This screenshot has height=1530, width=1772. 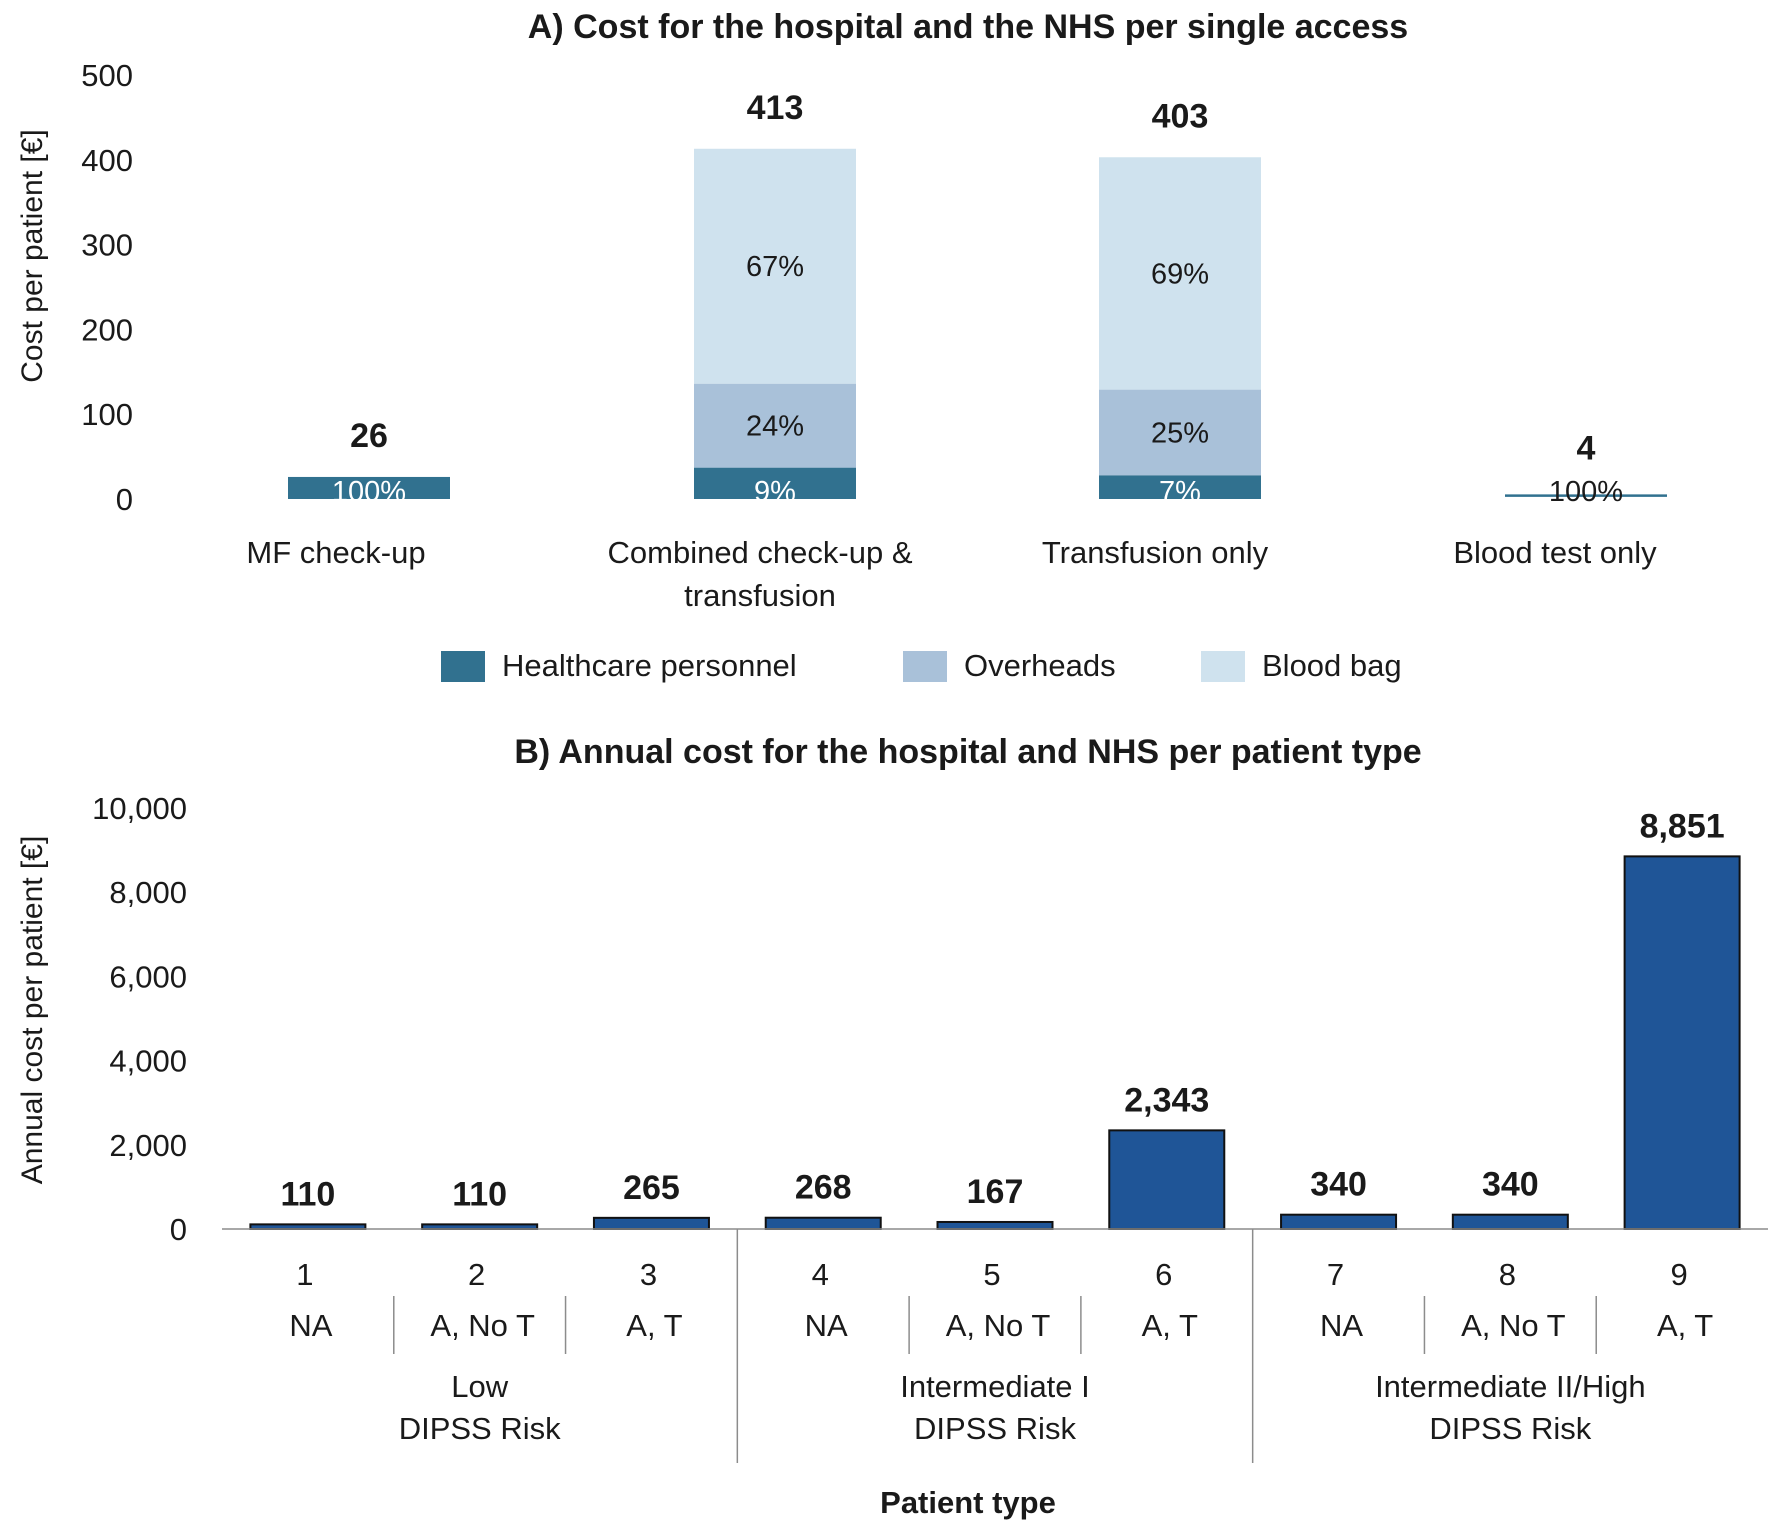 What do you see at coordinates (1163, 1274) in the screenshot?
I see `chart-b-category-label: 6` at bounding box center [1163, 1274].